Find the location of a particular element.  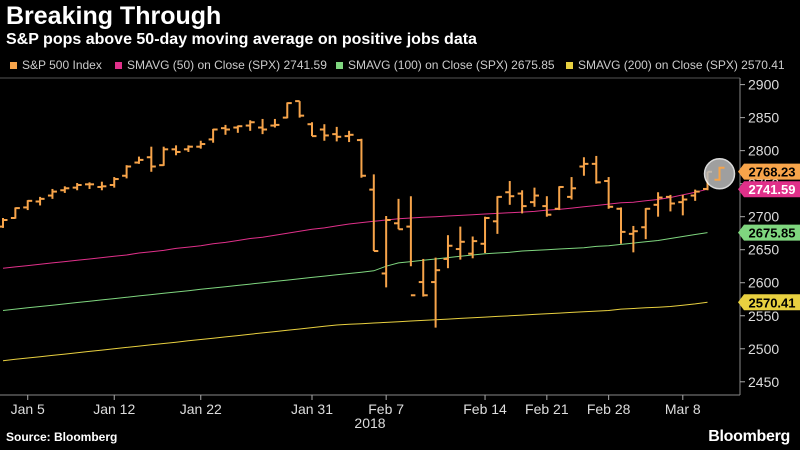

legend-entry-spx: S&P 500 Index is located at coordinates (56, 65).